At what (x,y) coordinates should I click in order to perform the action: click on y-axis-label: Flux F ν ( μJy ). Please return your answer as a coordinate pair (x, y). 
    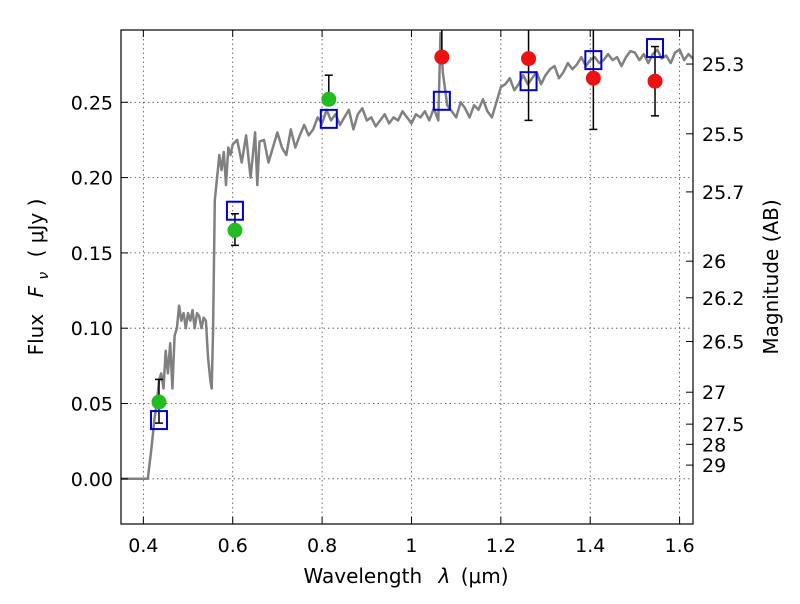
    Looking at the image, I should click on (38, 277).